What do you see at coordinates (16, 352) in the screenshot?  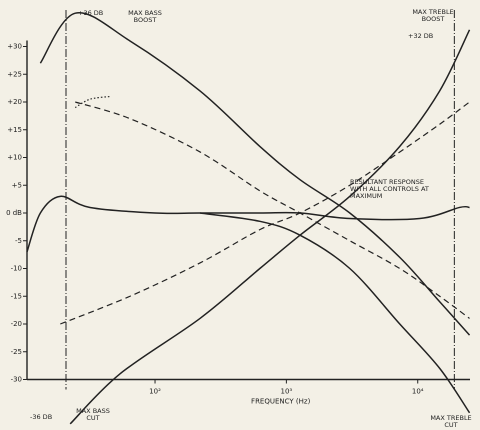 I see `y-tick-label: -25` at bounding box center [16, 352].